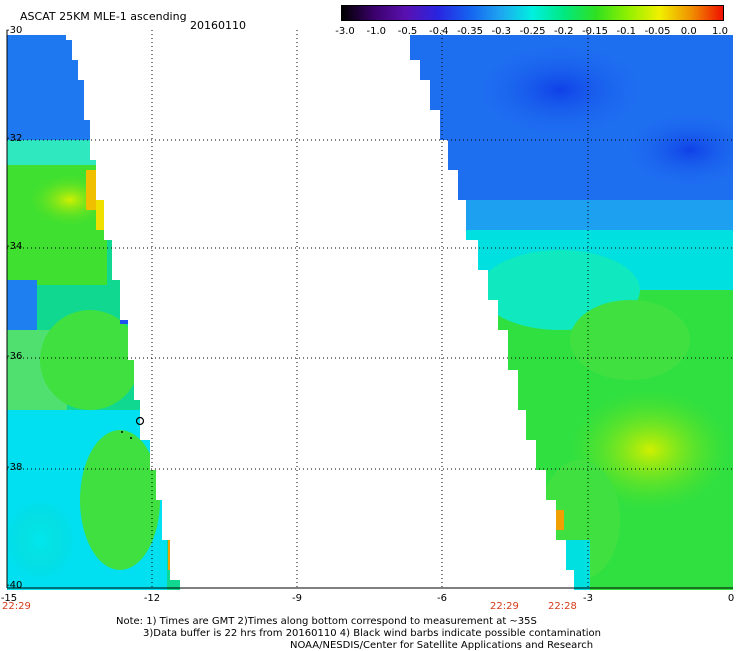  What do you see at coordinates (595, 31) in the screenshot?
I see `colorbar-tick-label: -0.15` at bounding box center [595, 31].